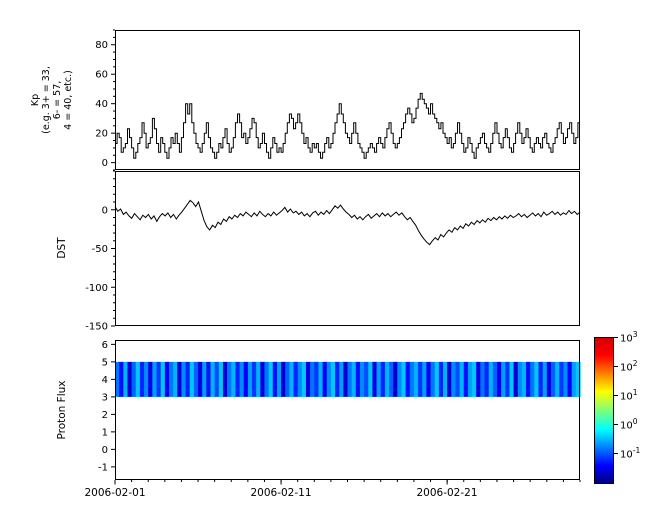  What do you see at coordinates (447, 493) in the screenshot?
I see `x-tick-label-2006-02-21: 2006-02-21` at bounding box center [447, 493].